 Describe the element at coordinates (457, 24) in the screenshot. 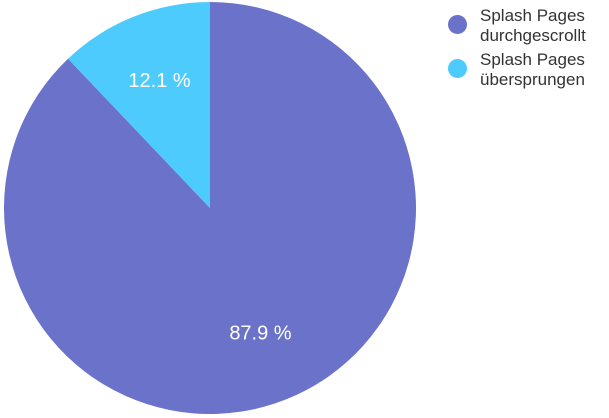

I see `legend-swatch-durchgescrollt` at that location.